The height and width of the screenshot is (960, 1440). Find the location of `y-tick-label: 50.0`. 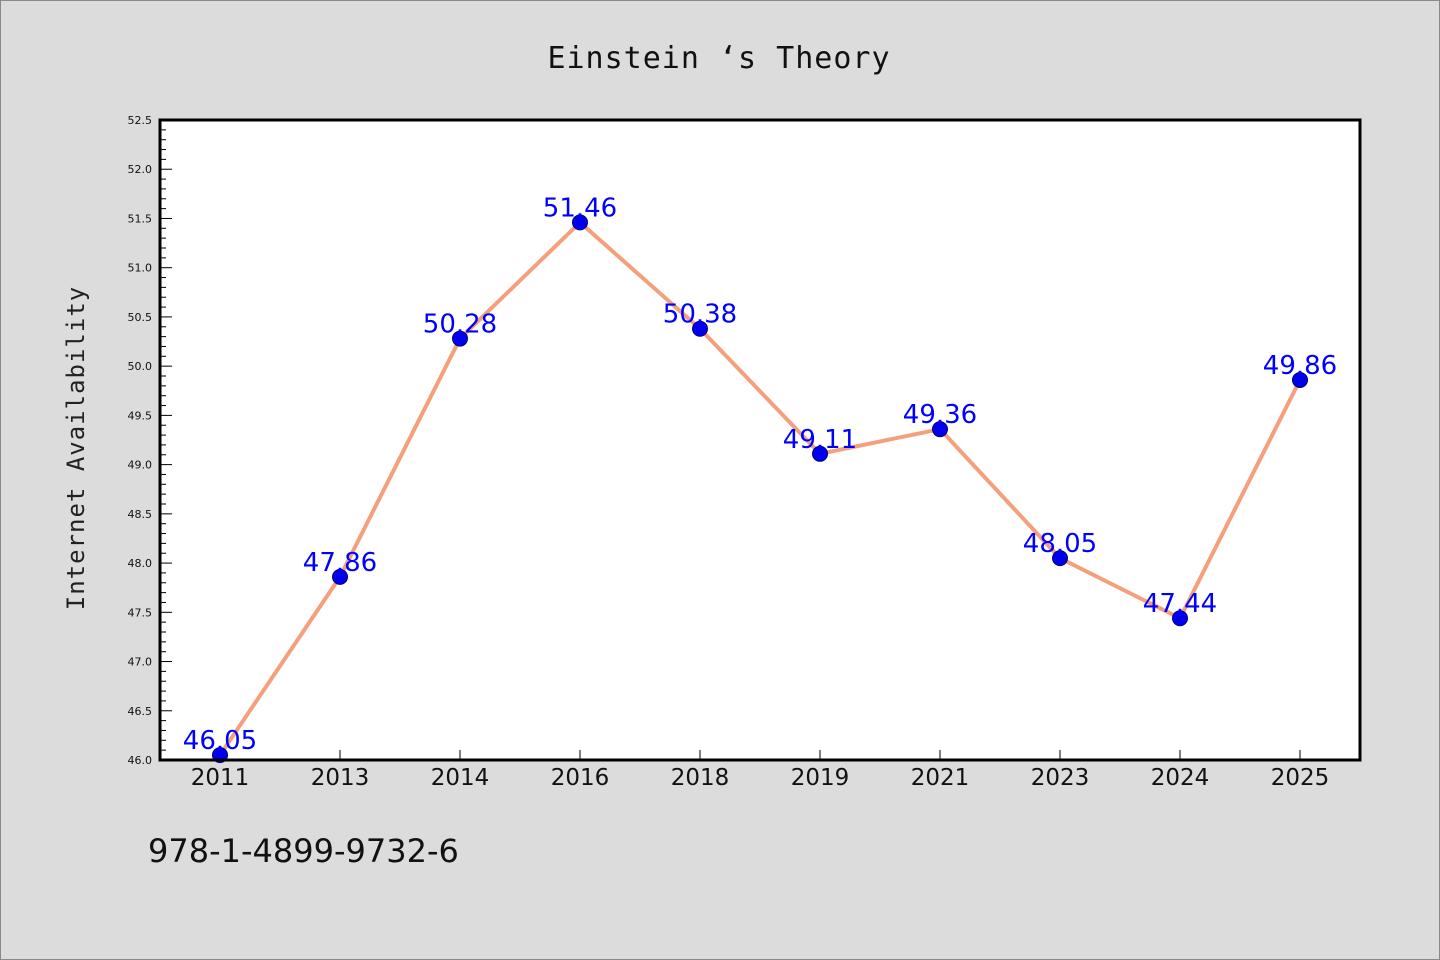

y-tick-label: 50.0 is located at coordinates (140, 366).